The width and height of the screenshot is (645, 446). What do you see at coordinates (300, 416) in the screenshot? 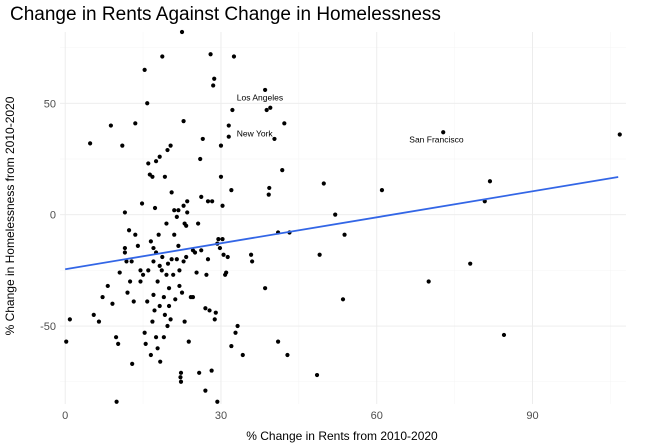
I see `x-axis-ticks: 0 30 60 90` at bounding box center [300, 416].